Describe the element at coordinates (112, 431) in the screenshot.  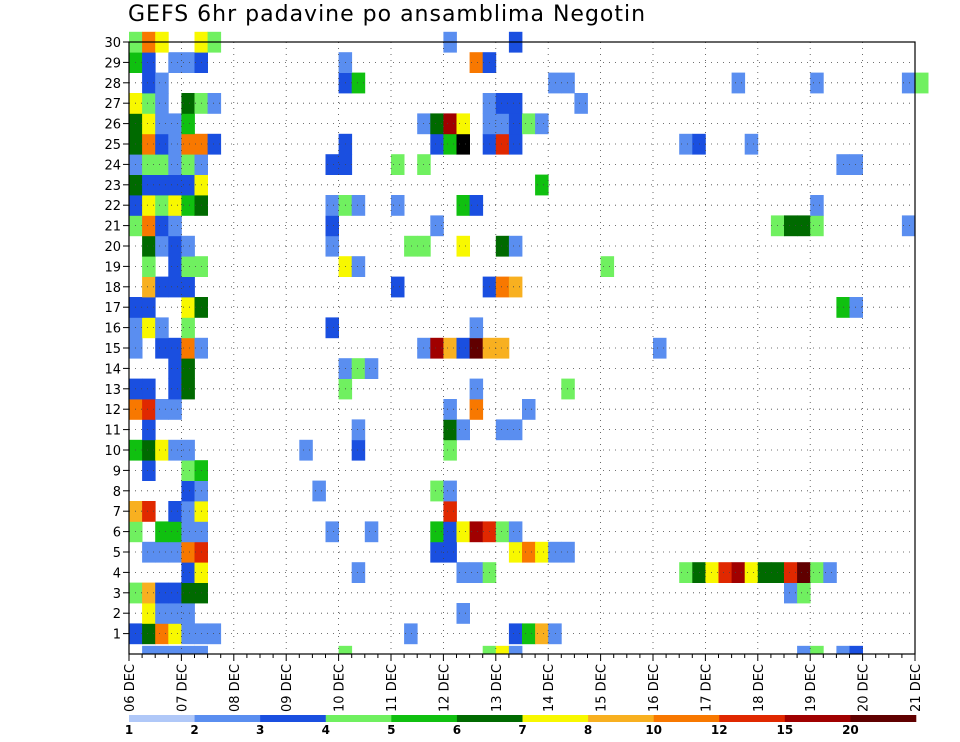
I see `y-tick-label: 11` at that location.